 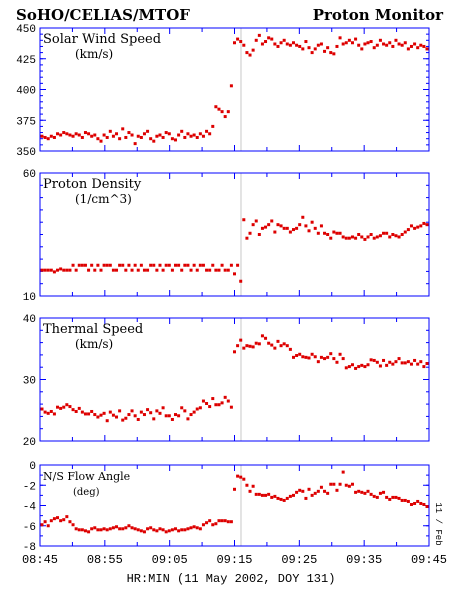 I want to click on x-tick-label: 08:55, so click(x=105, y=560).